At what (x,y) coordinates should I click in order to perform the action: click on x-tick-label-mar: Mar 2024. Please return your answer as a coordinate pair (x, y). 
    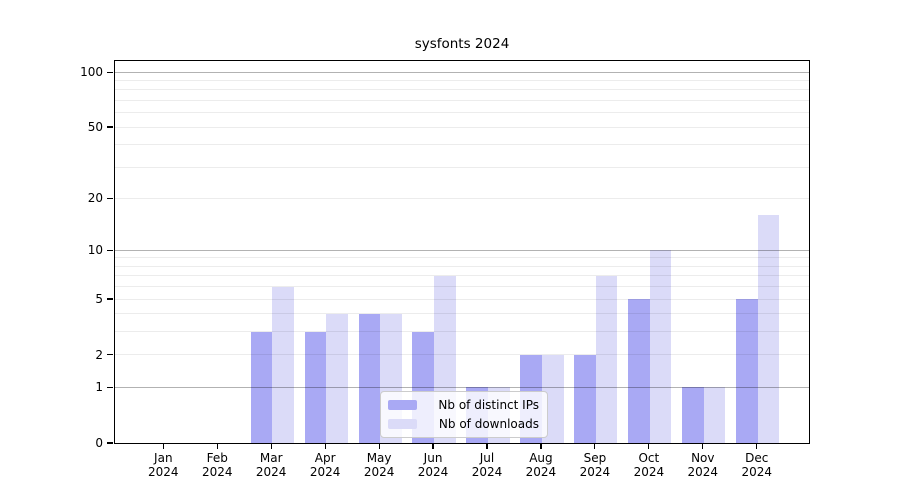
    Looking at the image, I should click on (271, 465).